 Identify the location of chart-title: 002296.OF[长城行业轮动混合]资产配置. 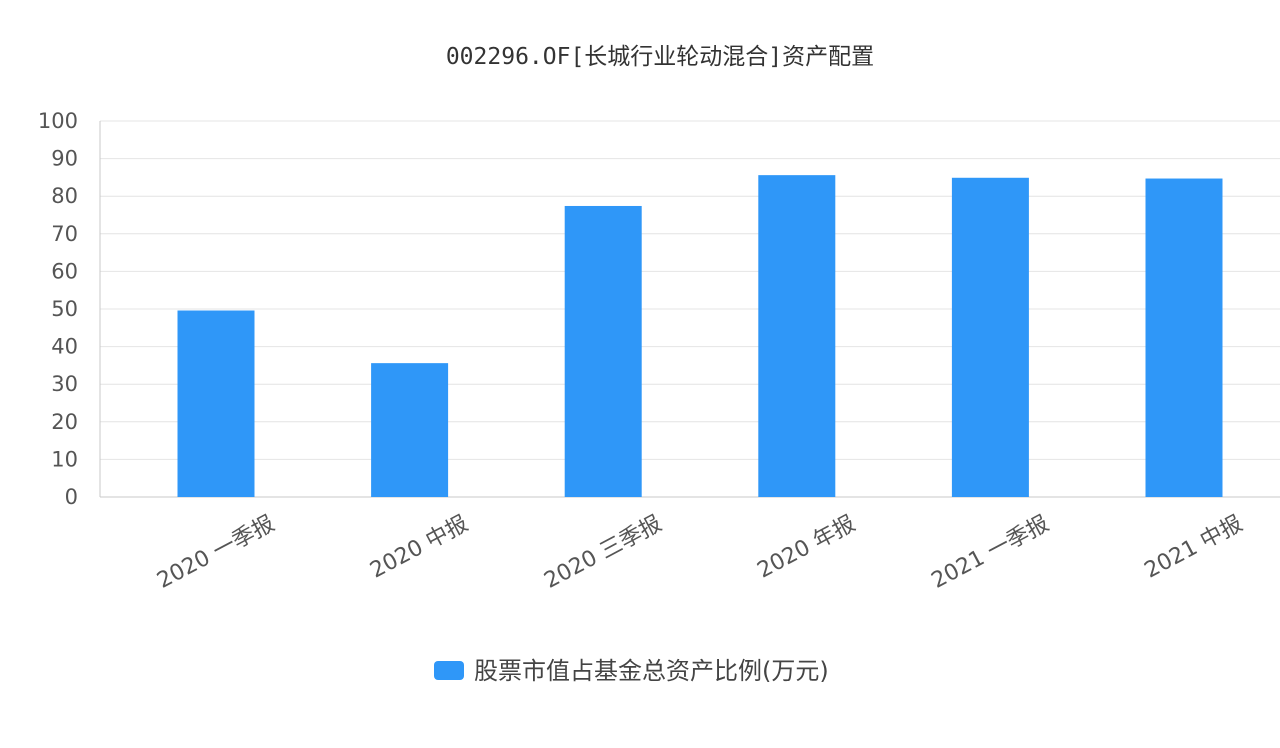
(660, 57).